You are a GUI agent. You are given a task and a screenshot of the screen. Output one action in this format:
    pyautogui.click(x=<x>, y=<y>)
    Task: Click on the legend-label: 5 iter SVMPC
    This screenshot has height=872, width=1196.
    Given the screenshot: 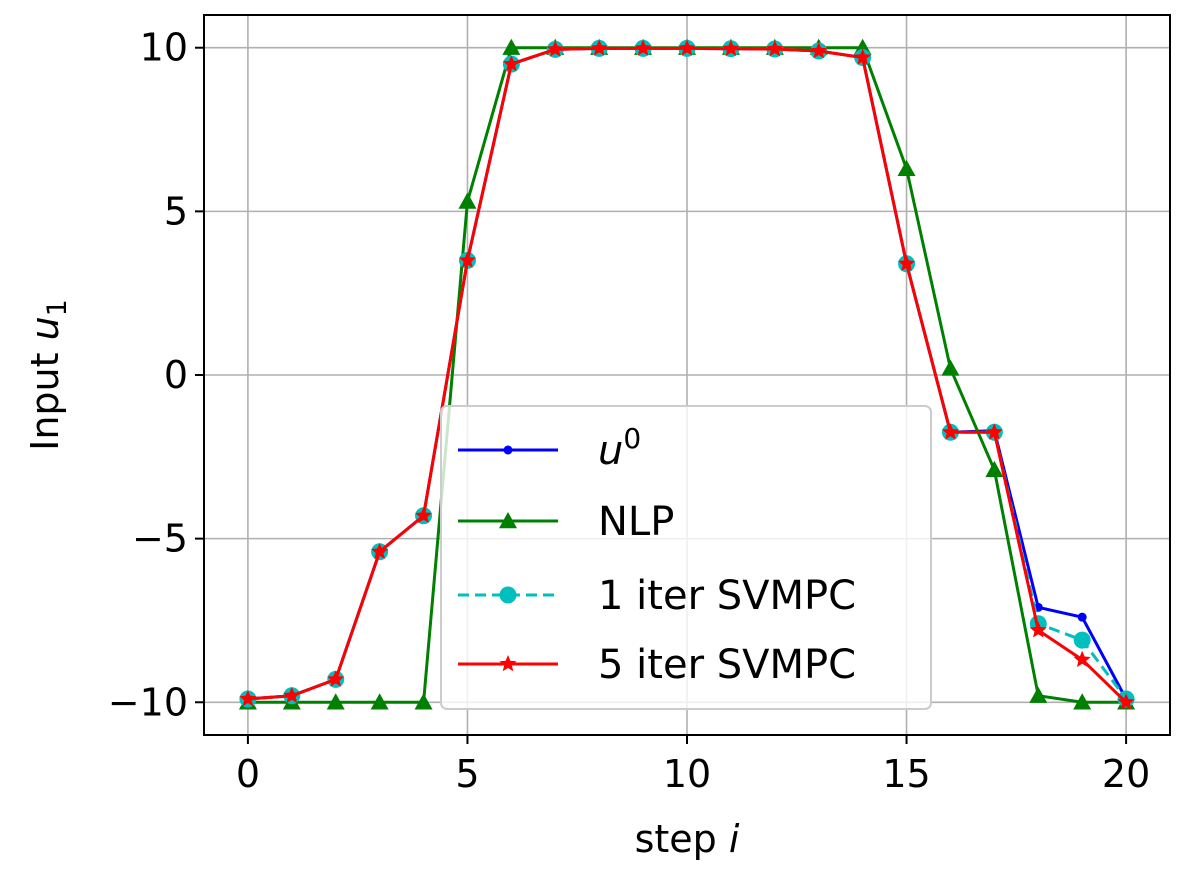 What is the action you would take?
    pyautogui.click(x=727, y=665)
    